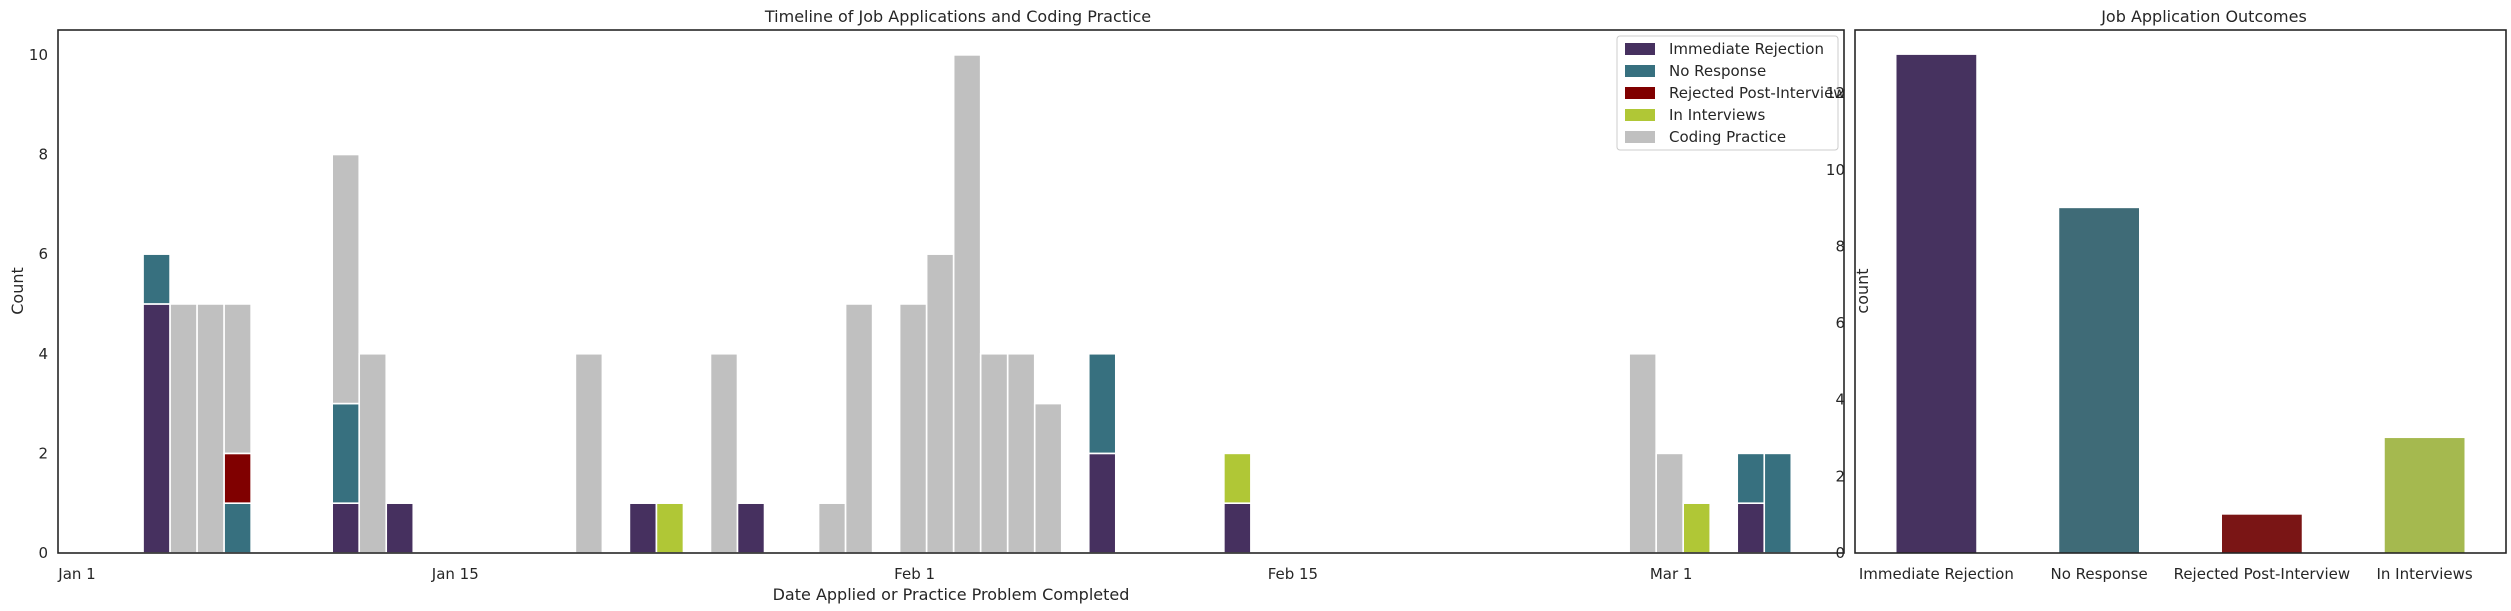 The image size is (2511, 611). Describe the element at coordinates (914, 574) in the screenshot. I see `timeline-x-tick-label: Feb 1` at that location.